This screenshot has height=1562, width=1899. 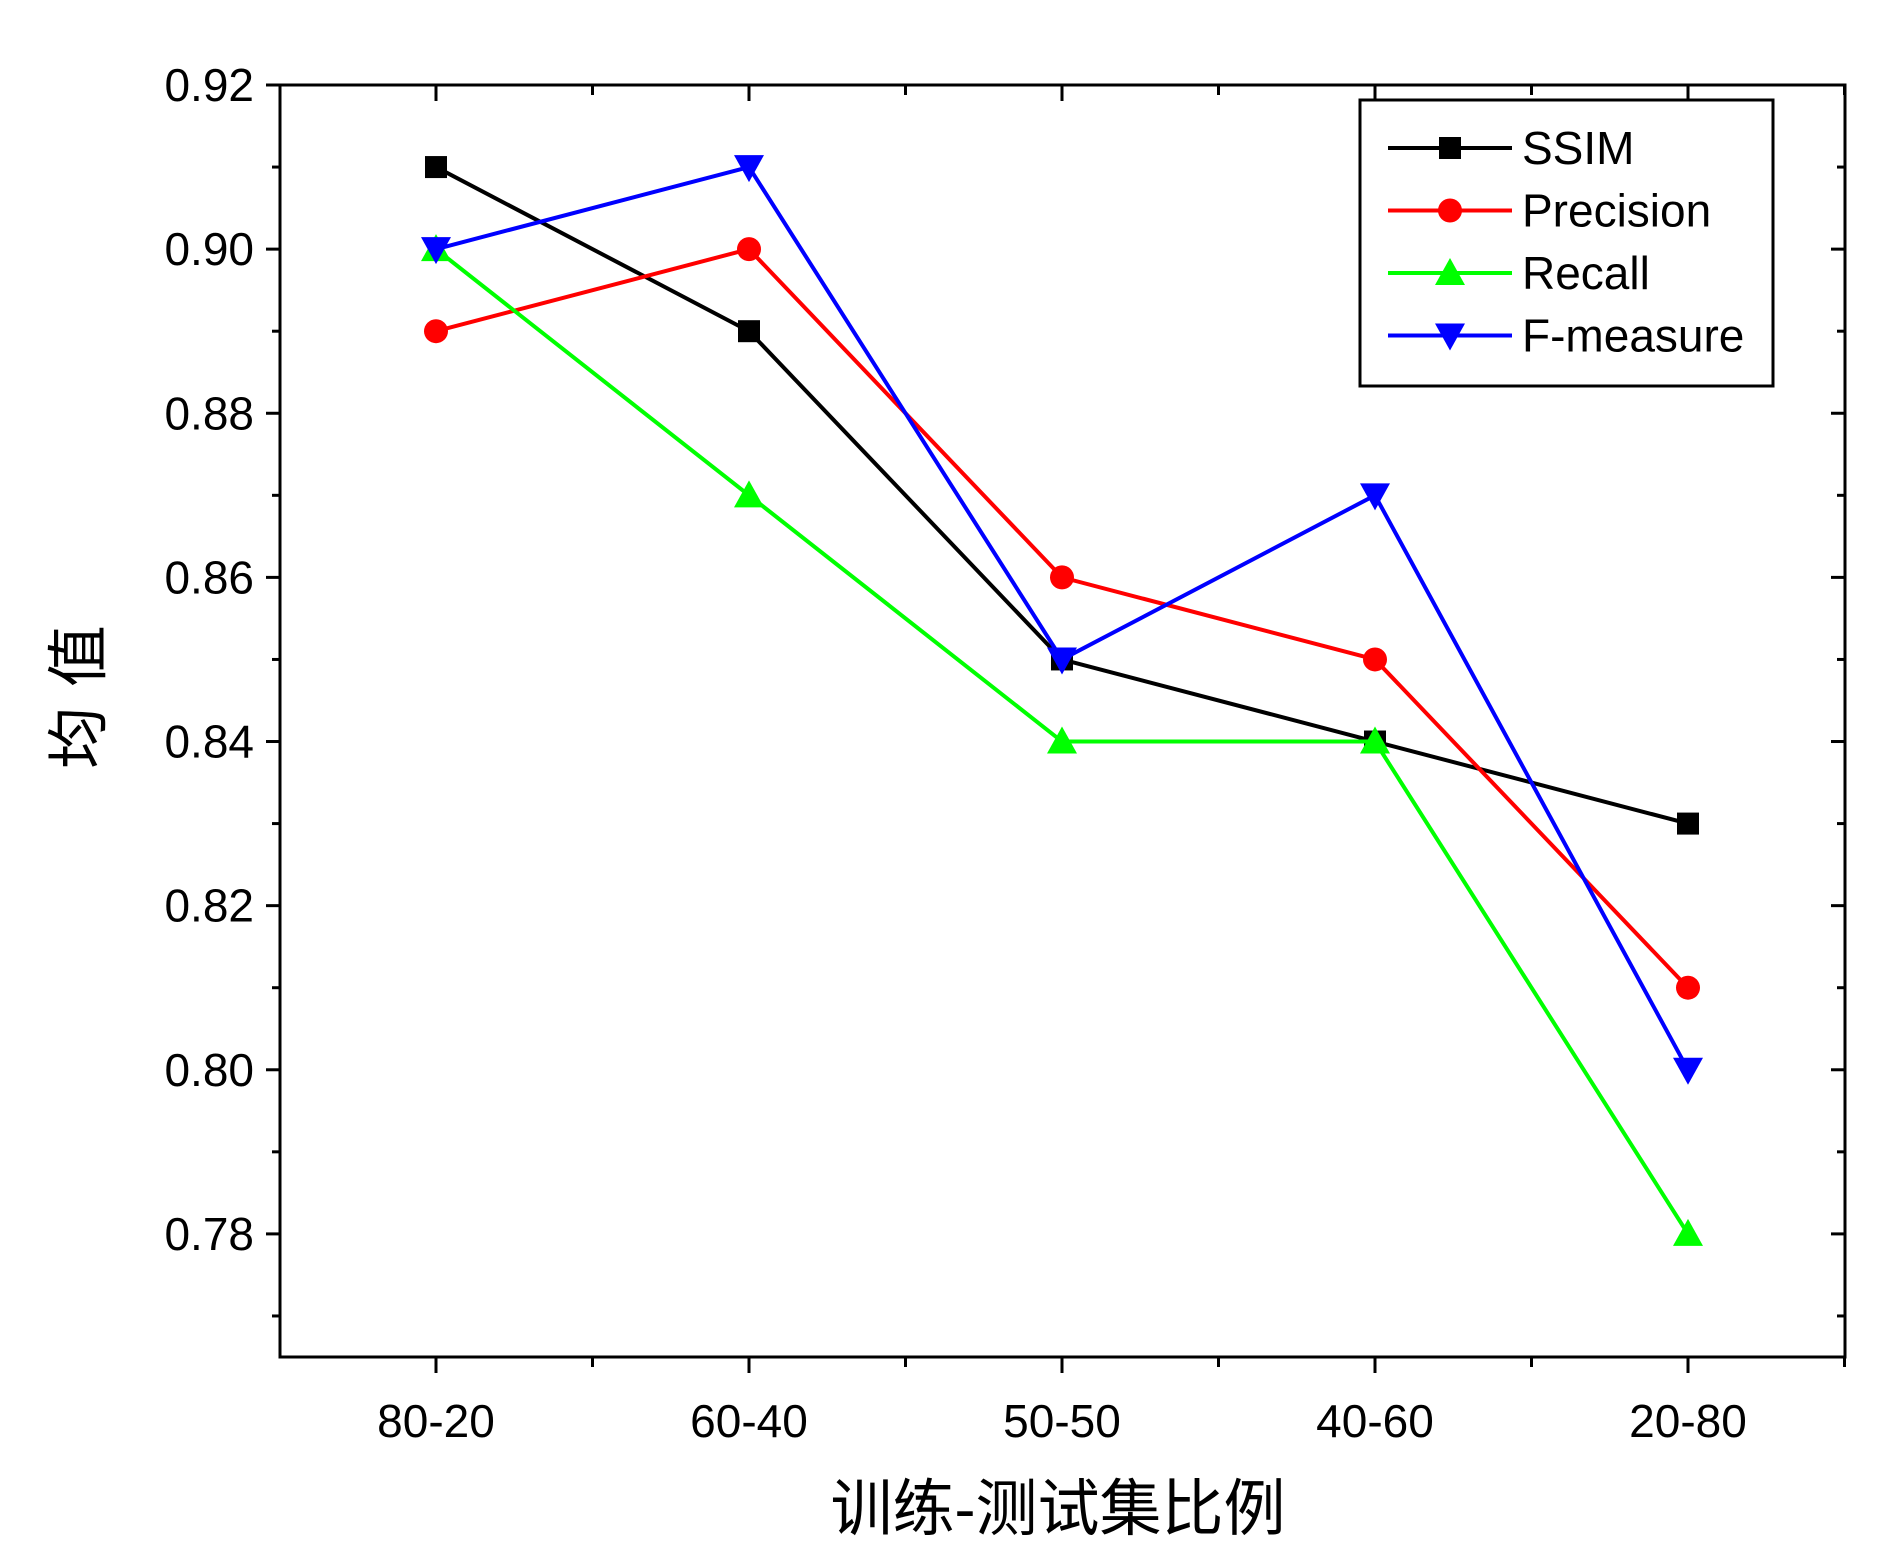 What do you see at coordinates (1688, 1421) in the screenshot?
I see `x-tick-label: 20-80` at bounding box center [1688, 1421].